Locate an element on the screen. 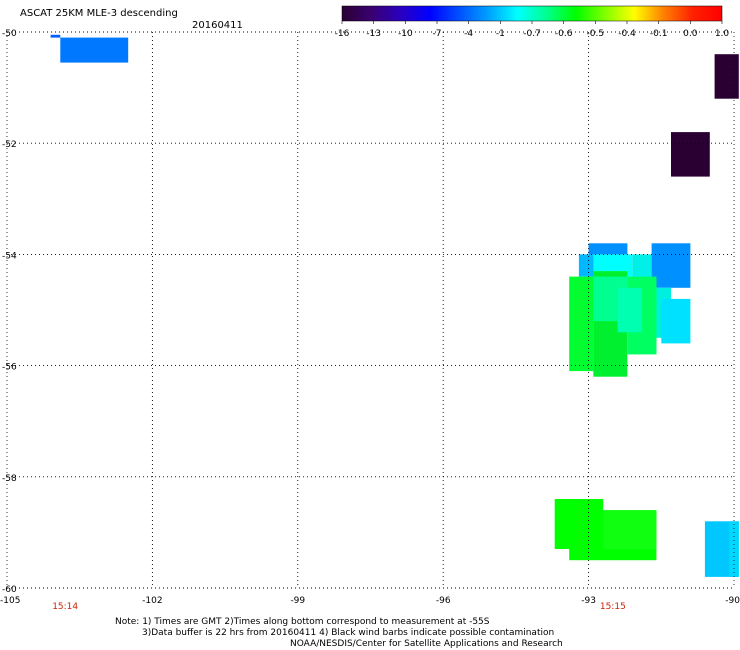 Image resolution: width=740 pixels, height=650 pixels. time-label: 15:15 is located at coordinates (613, 607).